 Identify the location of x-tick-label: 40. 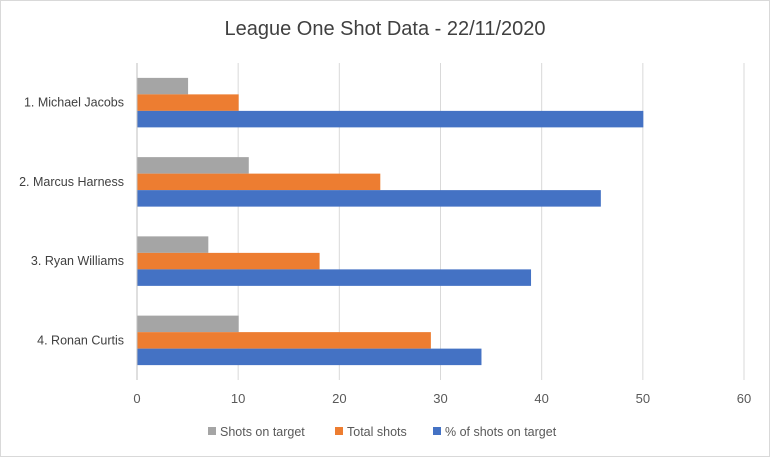
(541, 398).